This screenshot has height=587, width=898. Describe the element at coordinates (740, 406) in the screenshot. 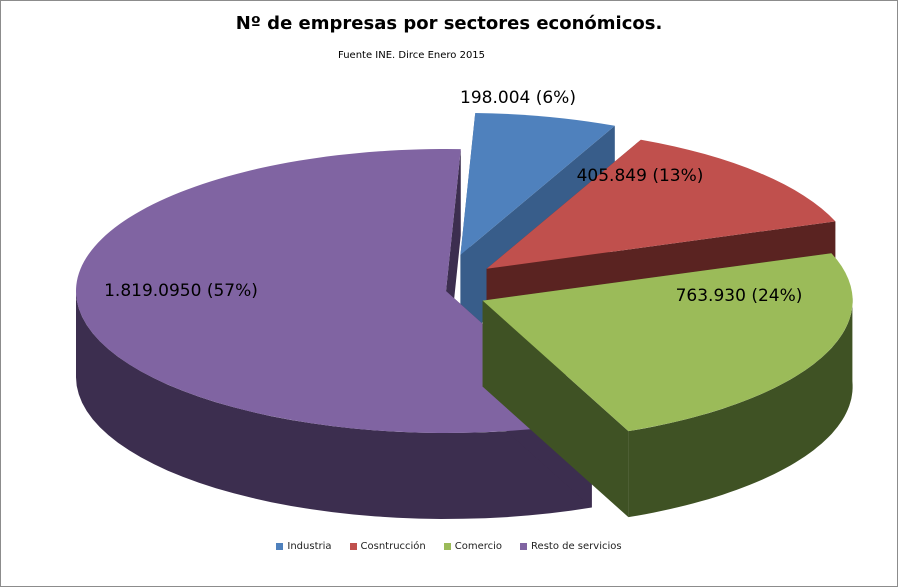

I see `pie-slice-side` at that location.